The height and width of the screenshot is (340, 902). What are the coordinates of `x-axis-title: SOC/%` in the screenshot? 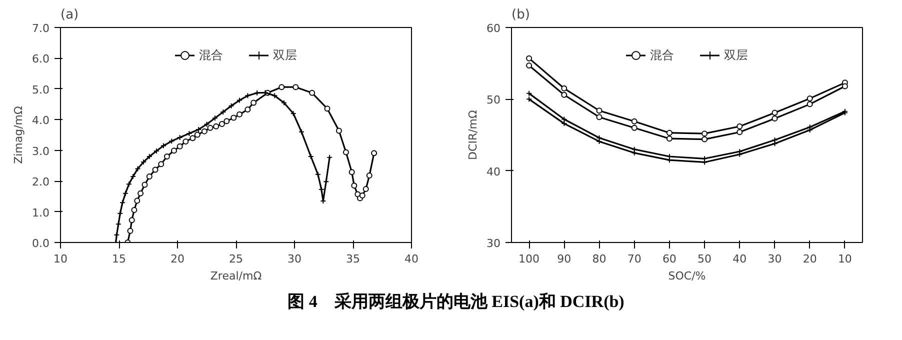 It's located at (687, 276).